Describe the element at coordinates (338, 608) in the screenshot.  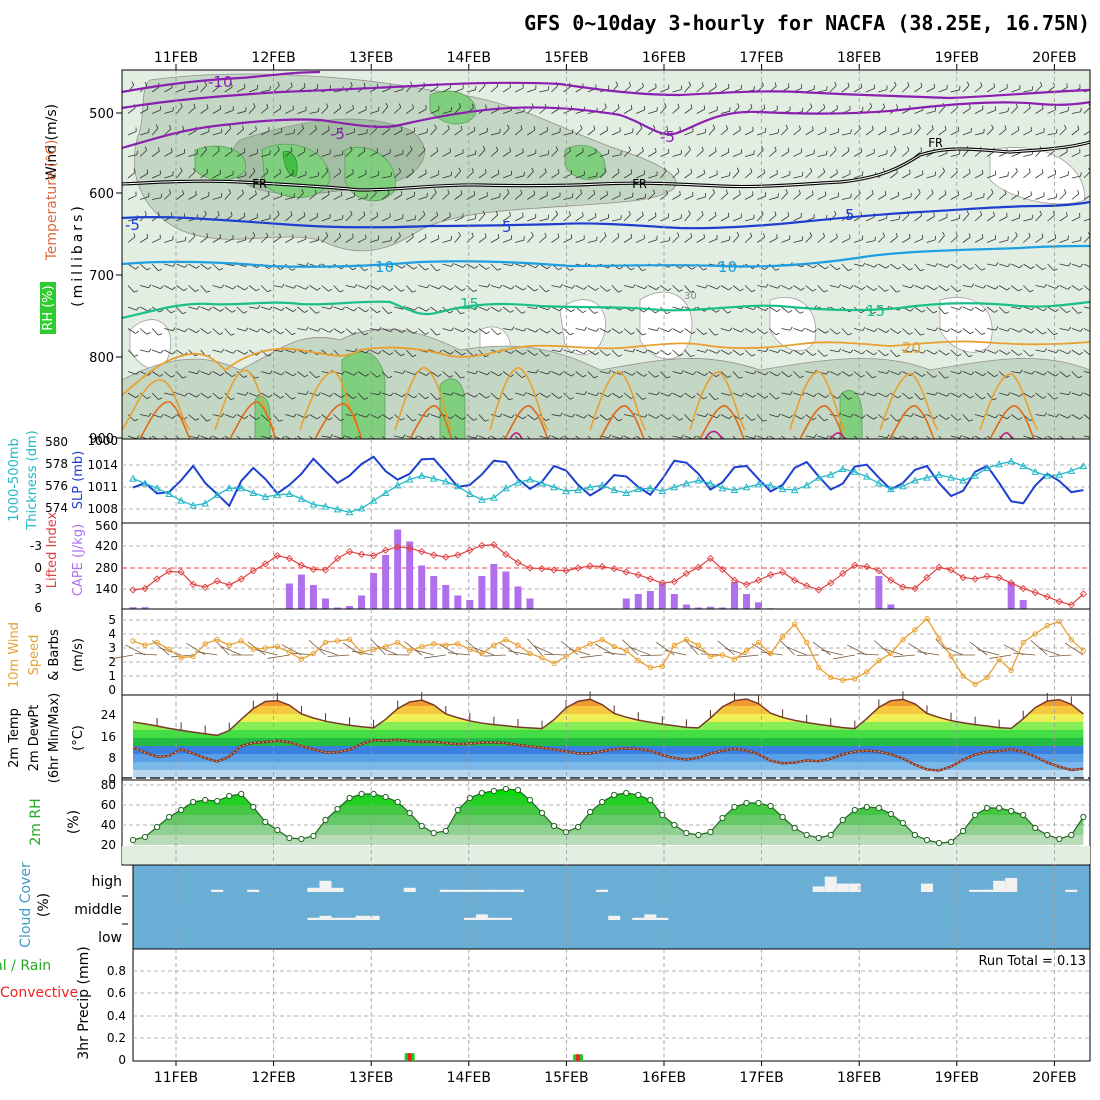
I see `cape-bar` at that location.